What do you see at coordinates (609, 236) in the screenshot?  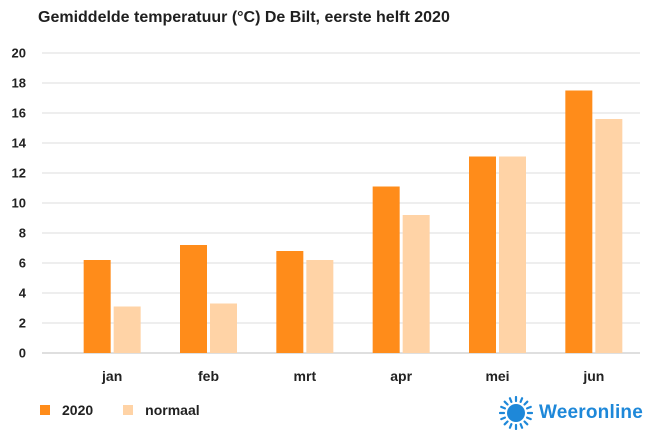 I see `bar-normaal-jun` at bounding box center [609, 236].